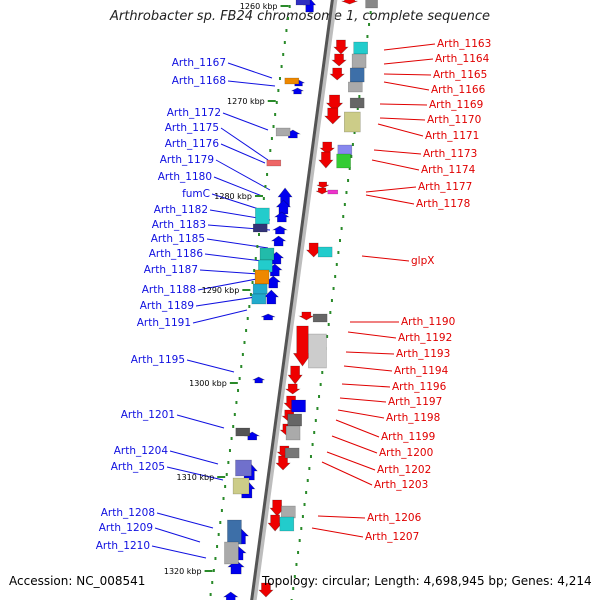 The height and width of the screenshot is (600, 600). Describe the element at coordinates (404, 470) in the screenshot. I see `gene-label-arth_1202: Arth_1202` at that location.